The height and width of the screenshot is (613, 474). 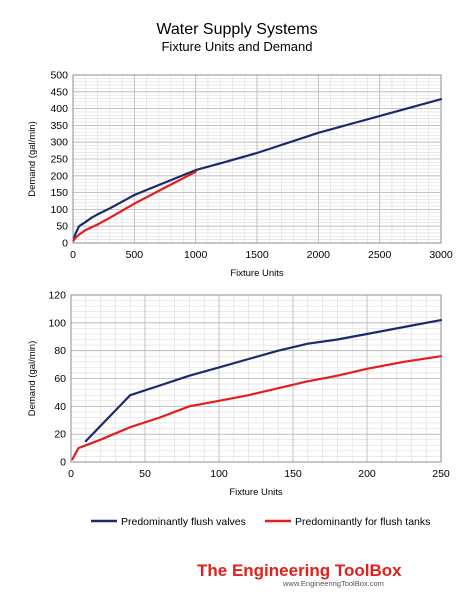 I want to click on legend-label: Predominantly for flush tanks, so click(x=362, y=522).